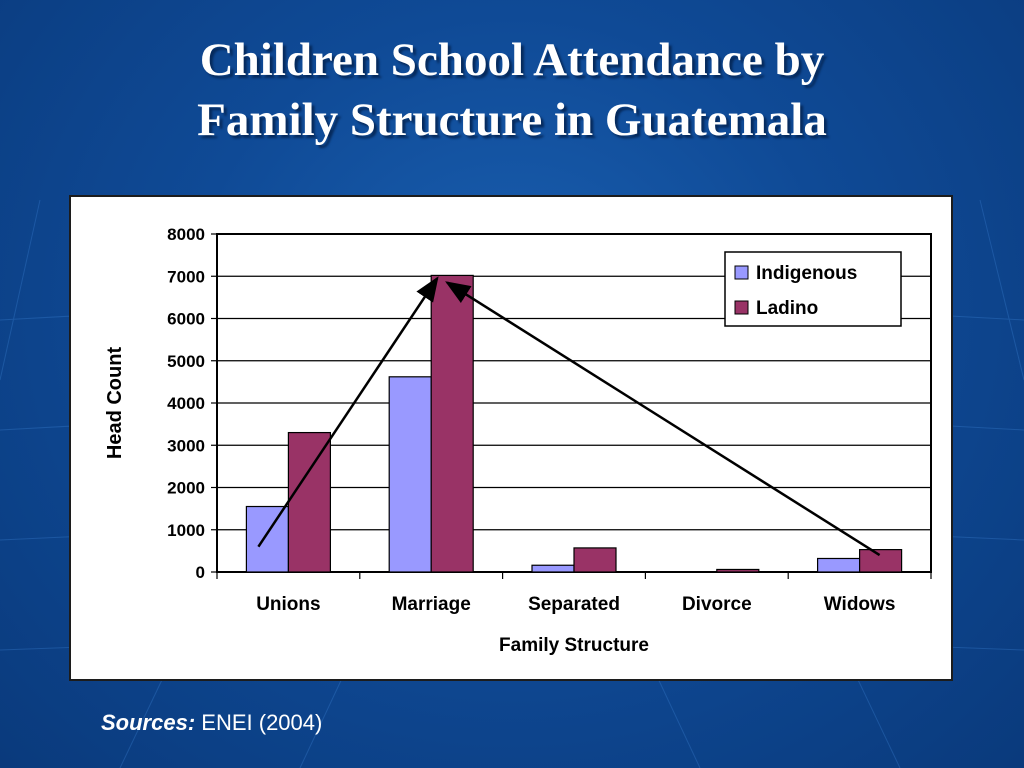  What do you see at coordinates (787, 308) in the screenshot?
I see `legend-label-ladino: Ladino` at bounding box center [787, 308].